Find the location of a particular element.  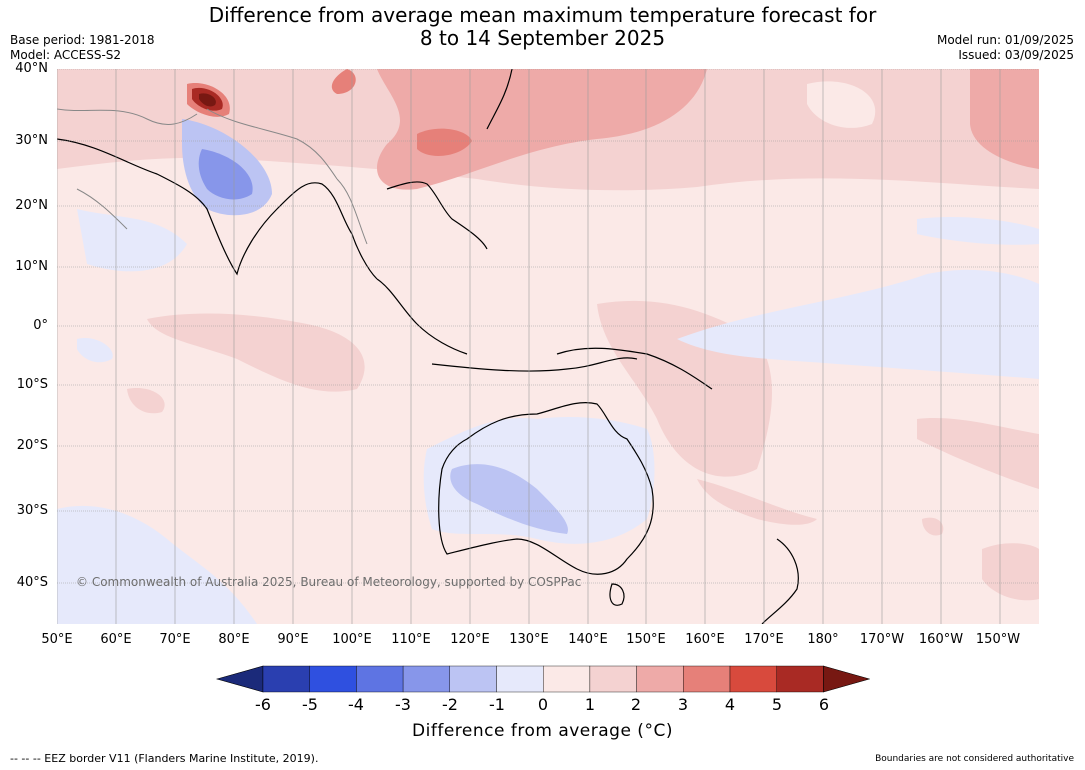

model-name: Model: ACCESS-S2 is located at coordinates (66, 55).